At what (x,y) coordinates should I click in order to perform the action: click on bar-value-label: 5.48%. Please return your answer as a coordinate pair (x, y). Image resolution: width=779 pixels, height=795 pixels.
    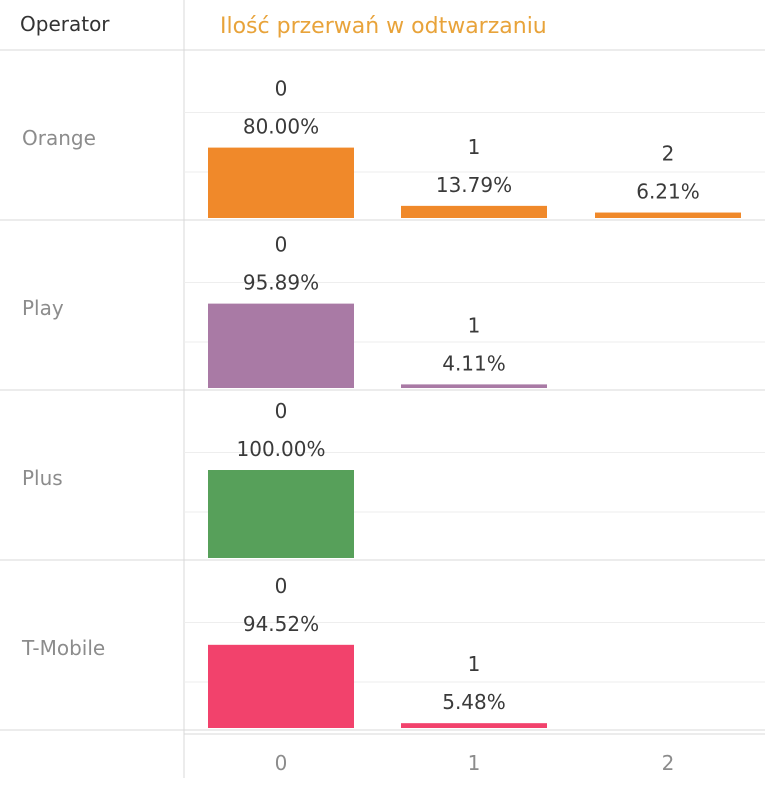
    Looking at the image, I should click on (474, 702).